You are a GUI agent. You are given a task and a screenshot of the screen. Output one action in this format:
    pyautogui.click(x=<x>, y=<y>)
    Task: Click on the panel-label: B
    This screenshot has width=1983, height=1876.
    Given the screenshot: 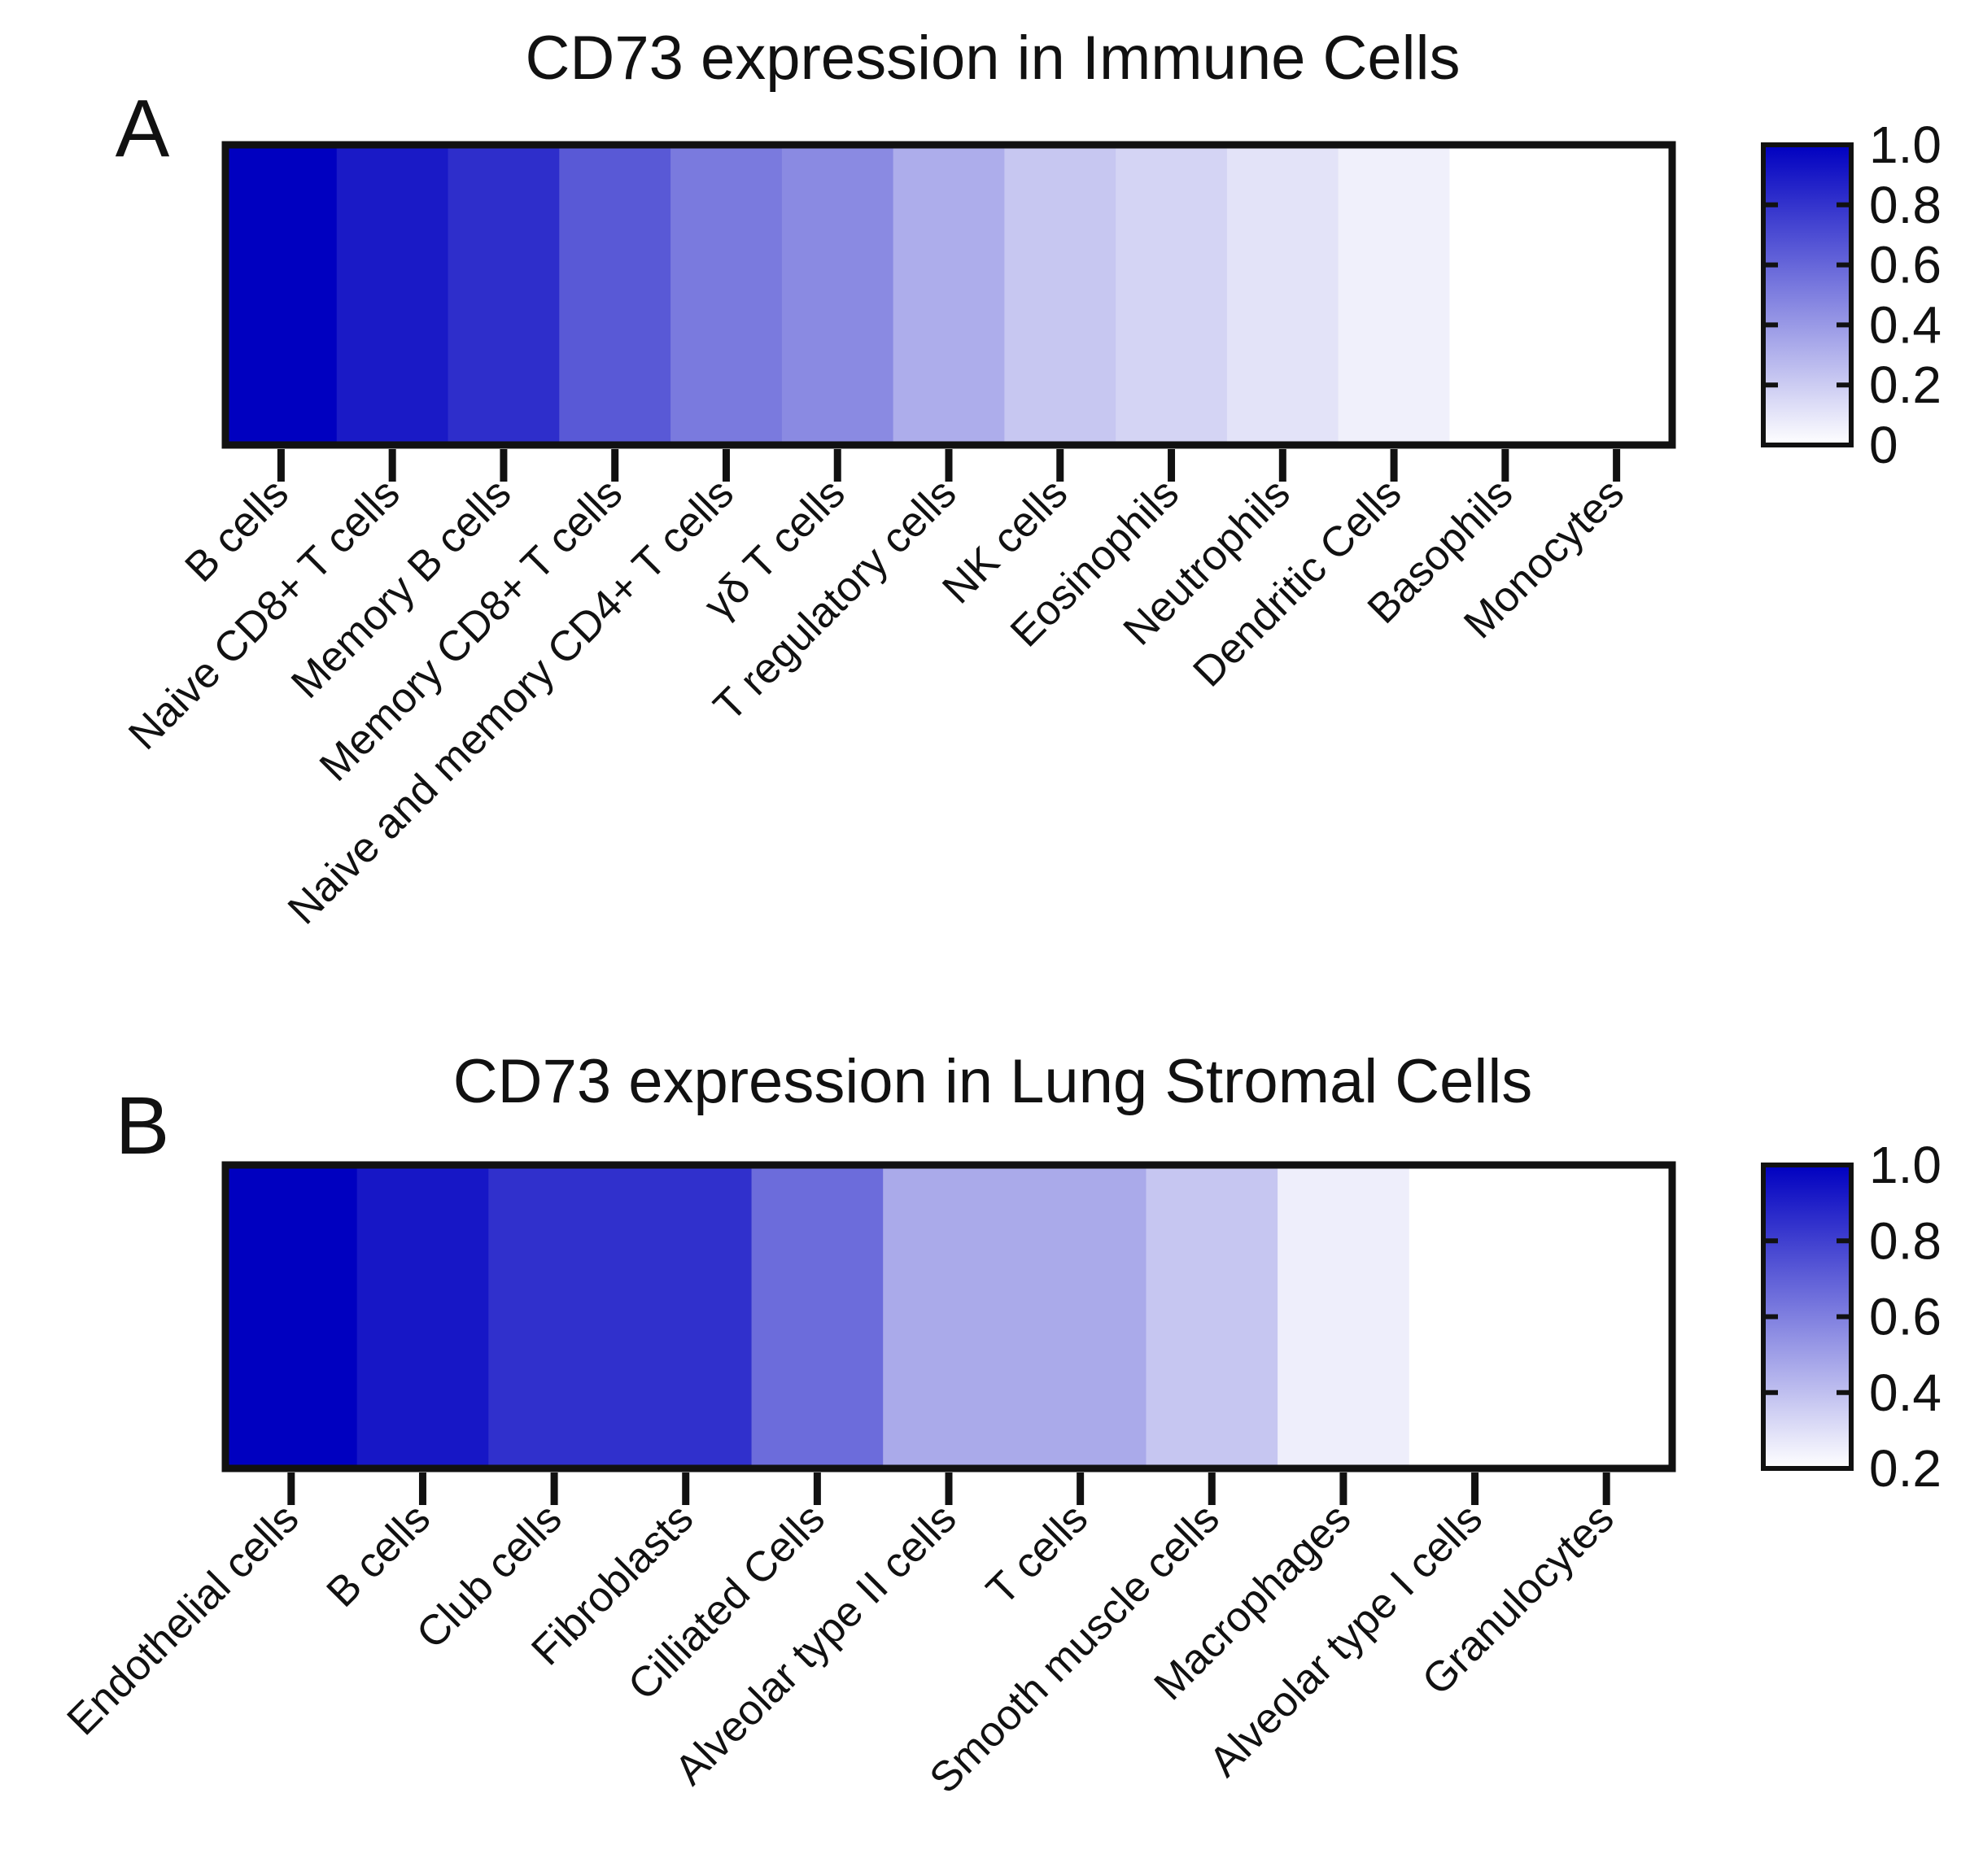 What is the action you would take?
    pyautogui.click(x=143, y=1125)
    